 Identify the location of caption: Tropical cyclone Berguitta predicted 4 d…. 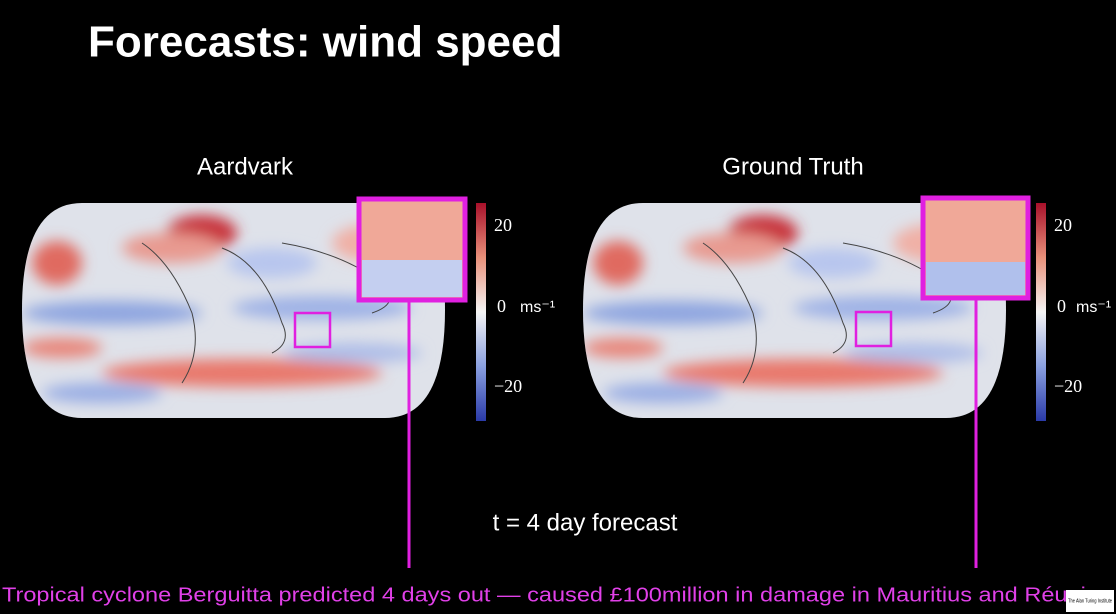
(557, 595).